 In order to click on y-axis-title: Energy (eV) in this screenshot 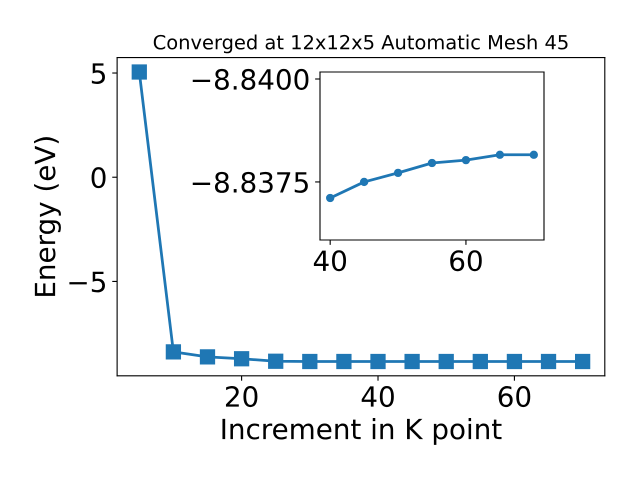, I will do `click(47, 216)`.